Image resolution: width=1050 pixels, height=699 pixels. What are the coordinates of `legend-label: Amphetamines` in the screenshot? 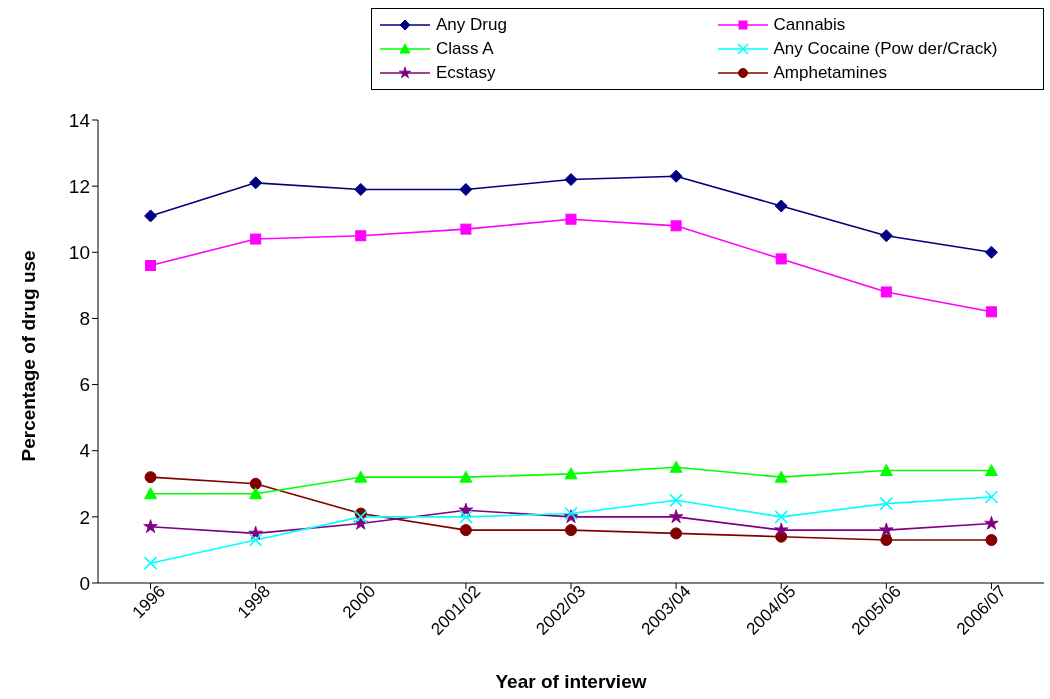 It's located at (830, 73).